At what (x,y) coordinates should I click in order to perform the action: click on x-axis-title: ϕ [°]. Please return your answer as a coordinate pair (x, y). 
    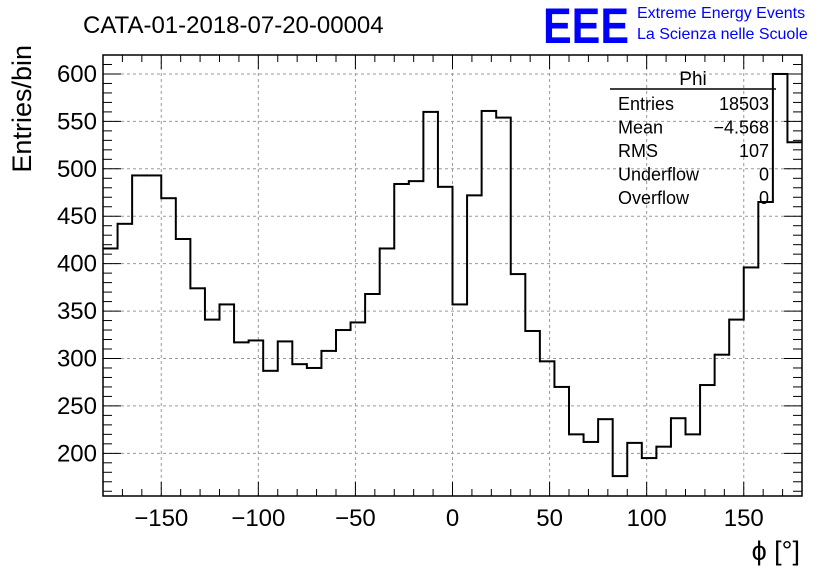
    Looking at the image, I should click on (776, 551).